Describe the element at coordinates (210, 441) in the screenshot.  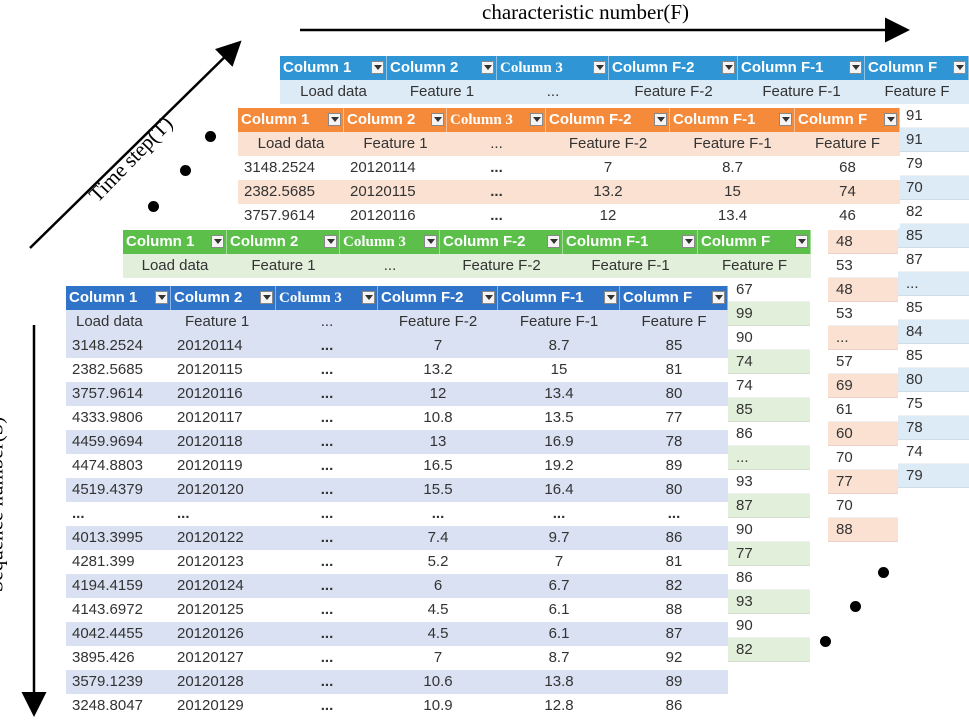
I see `table-cell: 20120118` at that location.